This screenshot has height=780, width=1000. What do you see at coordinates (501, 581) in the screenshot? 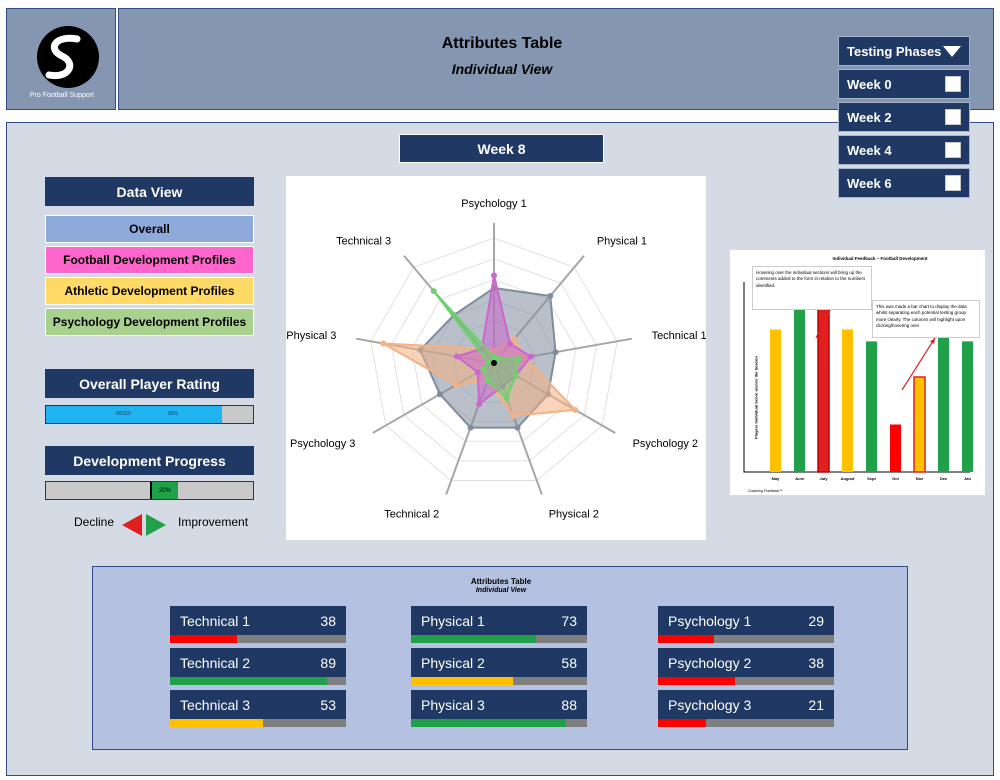
I see `table-title: Attributes Table` at bounding box center [501, 581].